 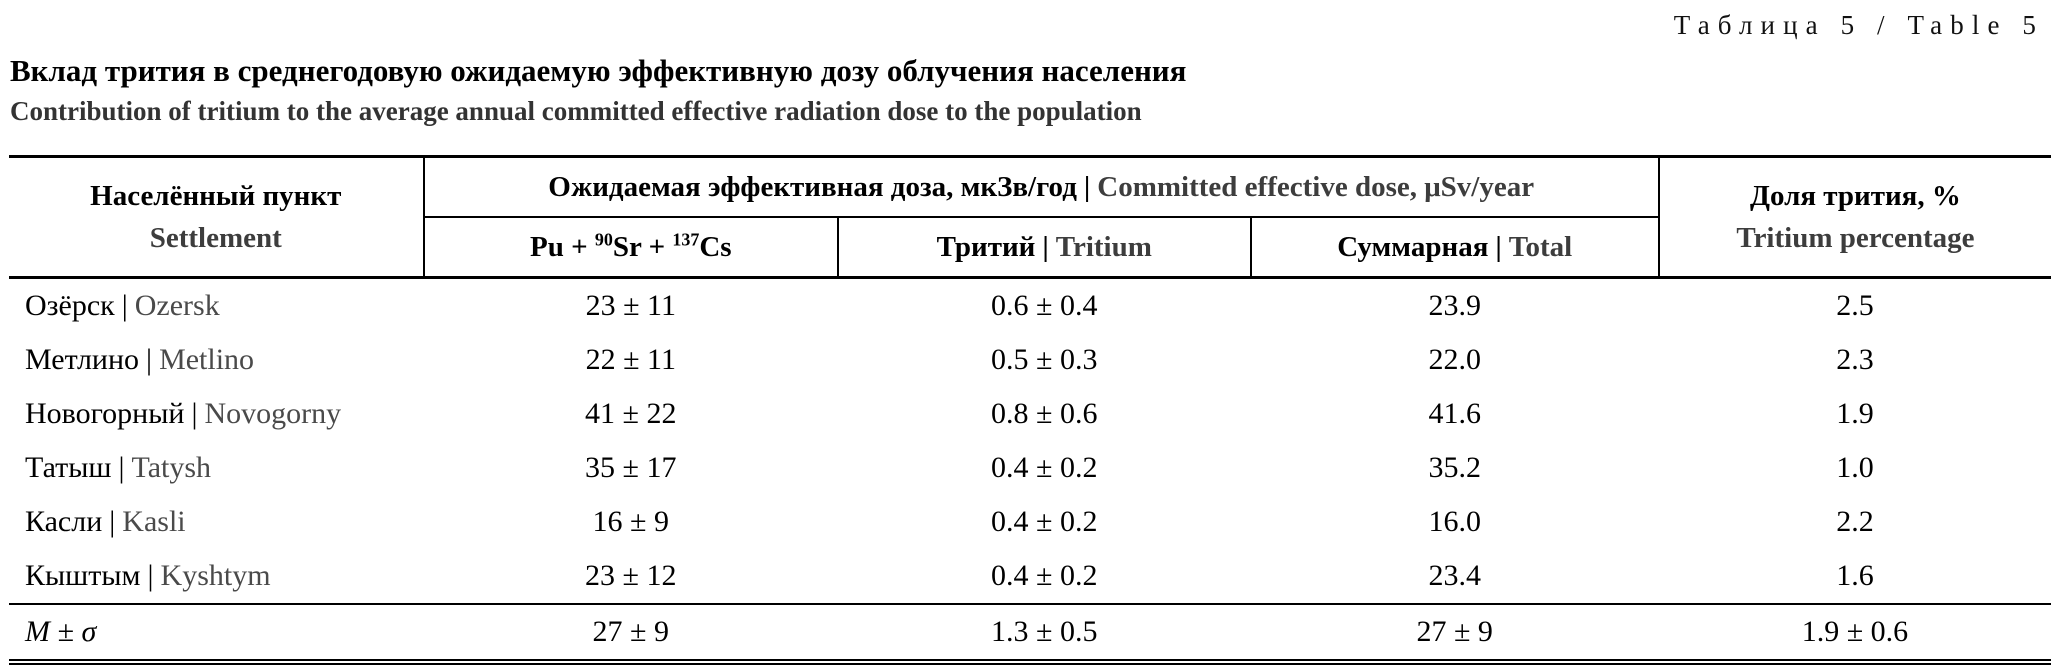 What do you see at coordinates (1855, 521) in the screenshot?
I see `percent-cell: 2.2` at bounding box center [1855, 521].